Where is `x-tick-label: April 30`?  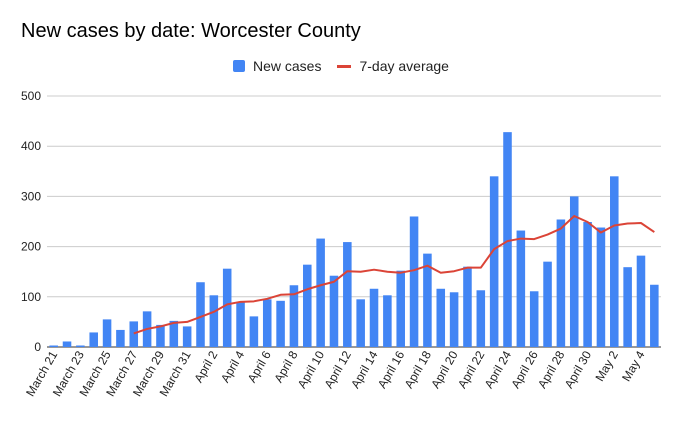
x-tick-label: April 30 is located at coordinates (578, 369).